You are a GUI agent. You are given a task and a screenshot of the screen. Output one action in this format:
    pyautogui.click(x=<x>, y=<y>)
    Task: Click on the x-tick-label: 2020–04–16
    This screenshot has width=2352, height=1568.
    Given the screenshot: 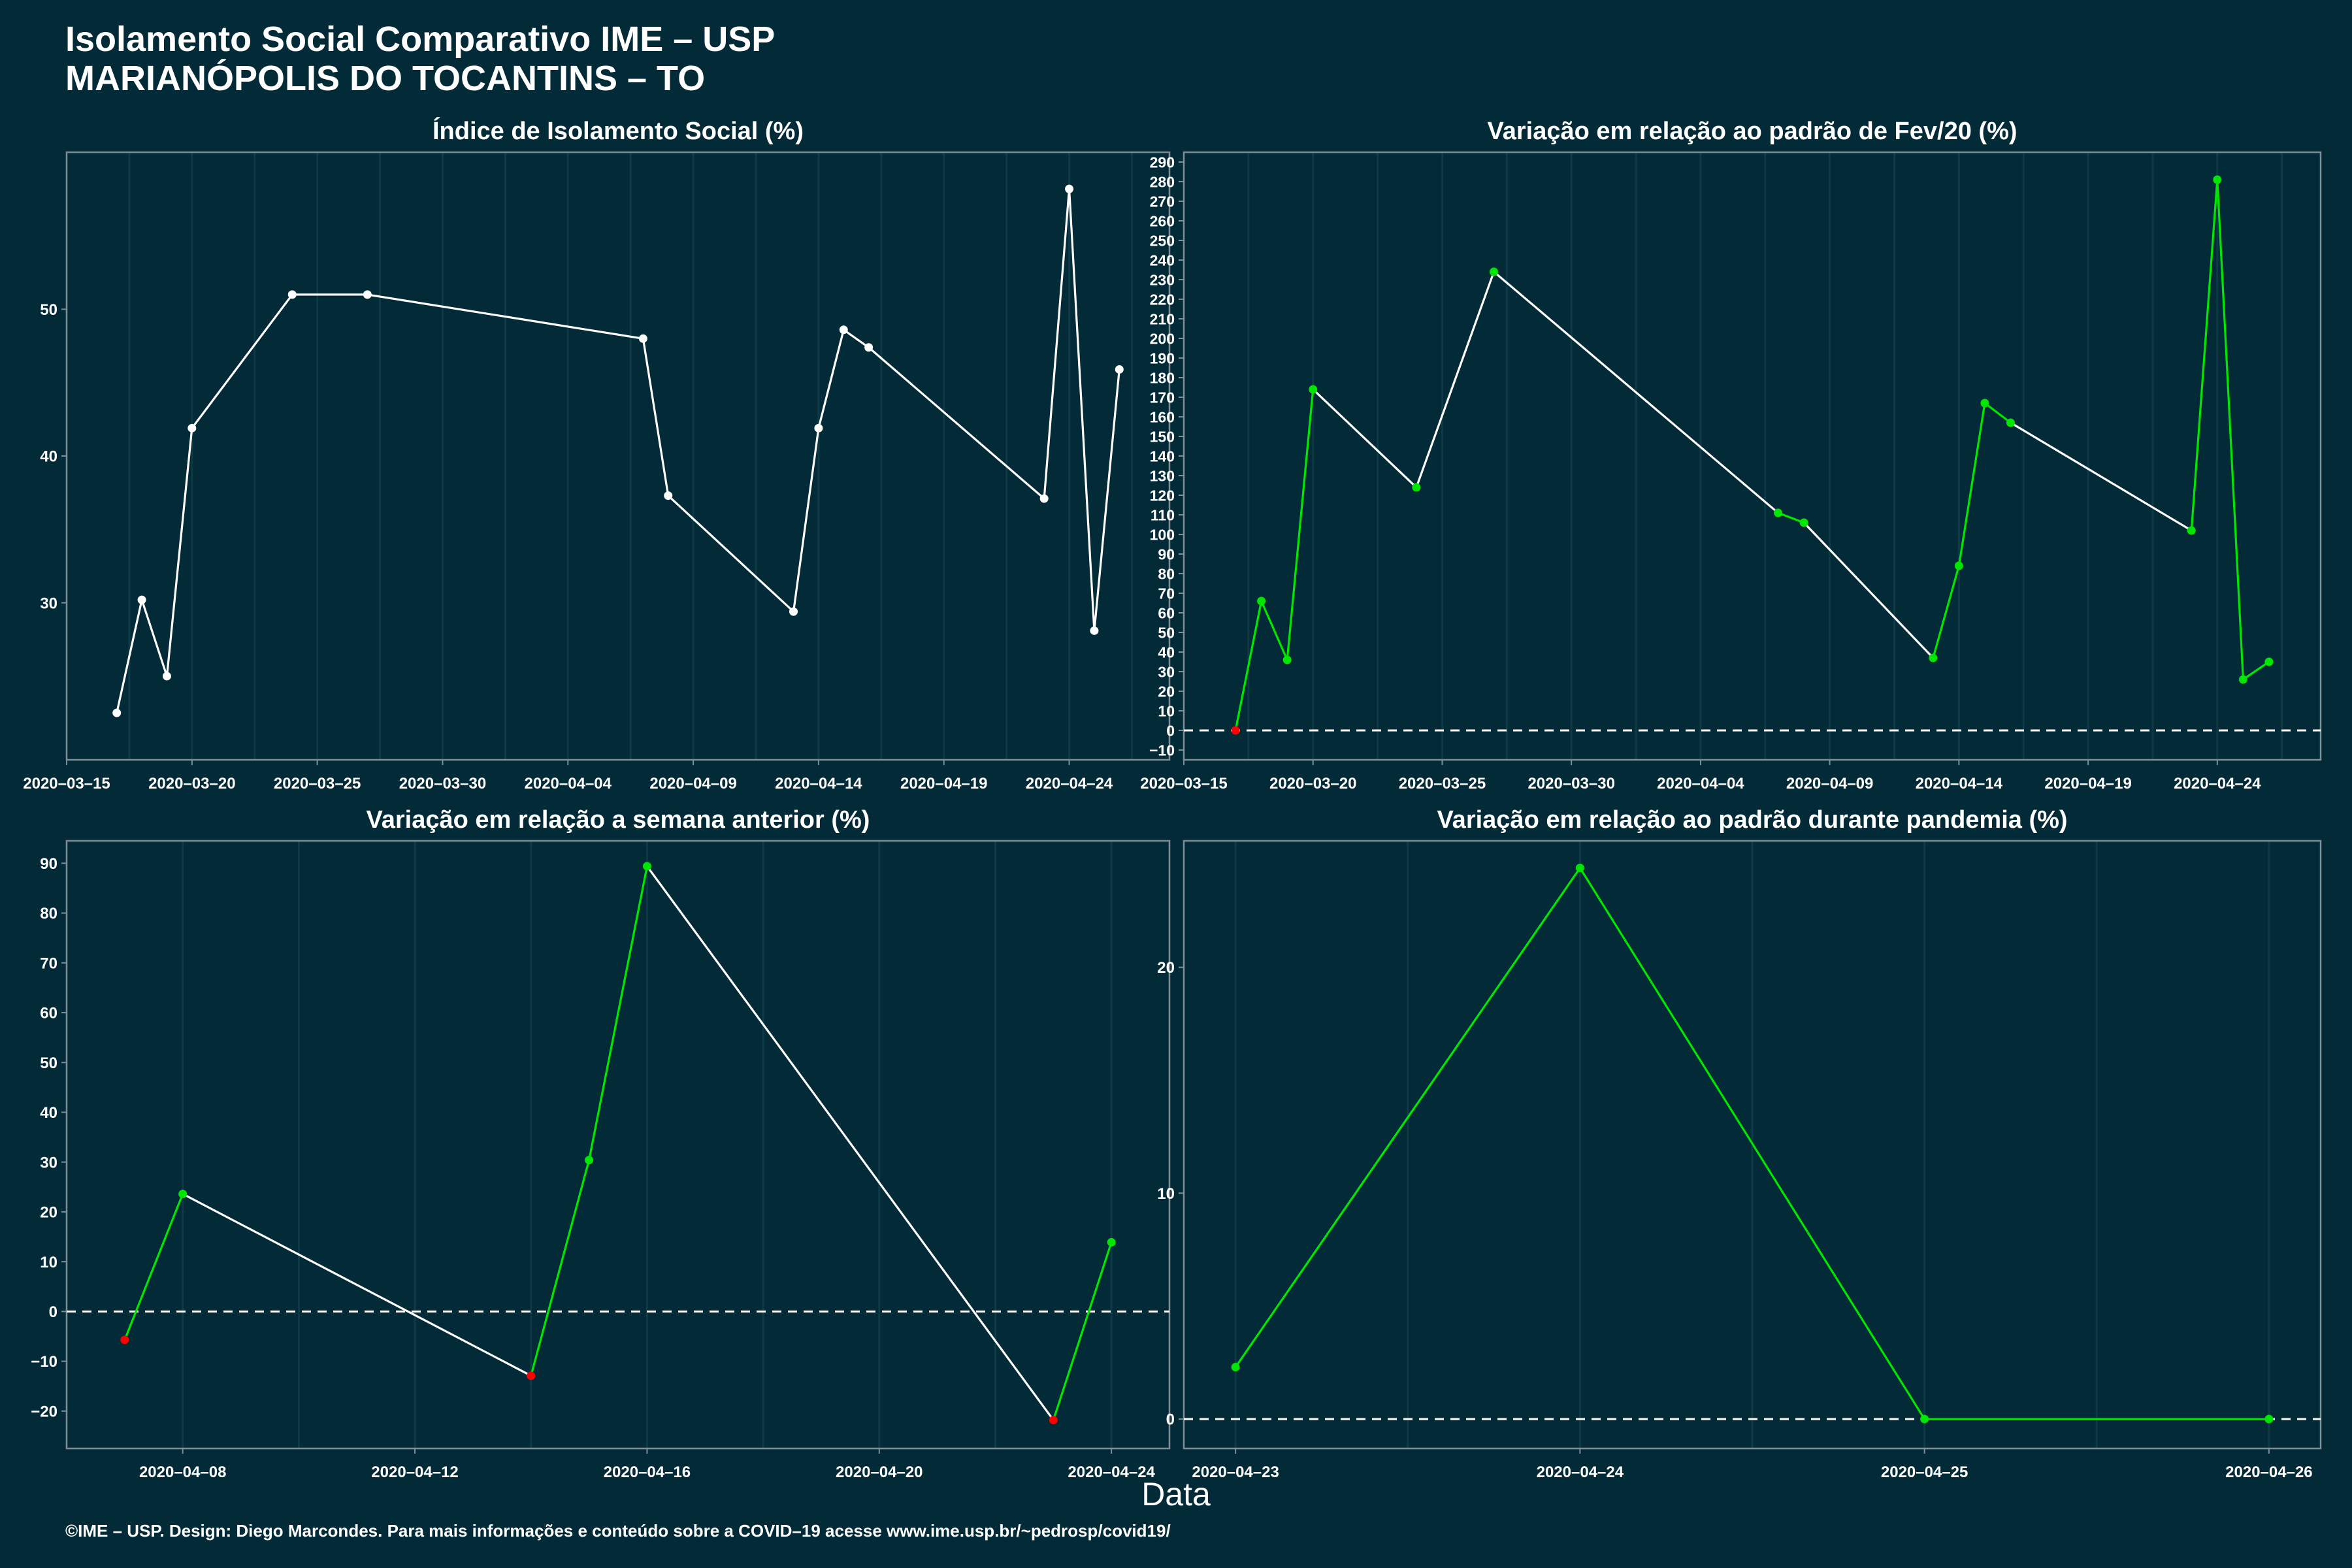 What is the action you would take?
    pyautogui.click(x=647, y=1472)
    